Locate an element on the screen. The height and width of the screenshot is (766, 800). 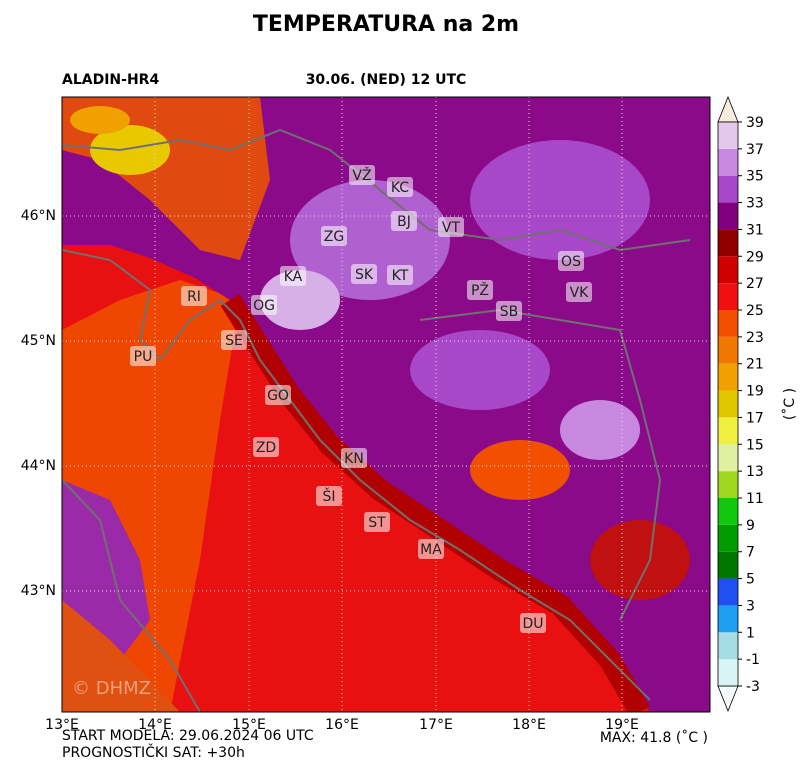
watermark: © DHMZ is located at coordinates (111, 688).